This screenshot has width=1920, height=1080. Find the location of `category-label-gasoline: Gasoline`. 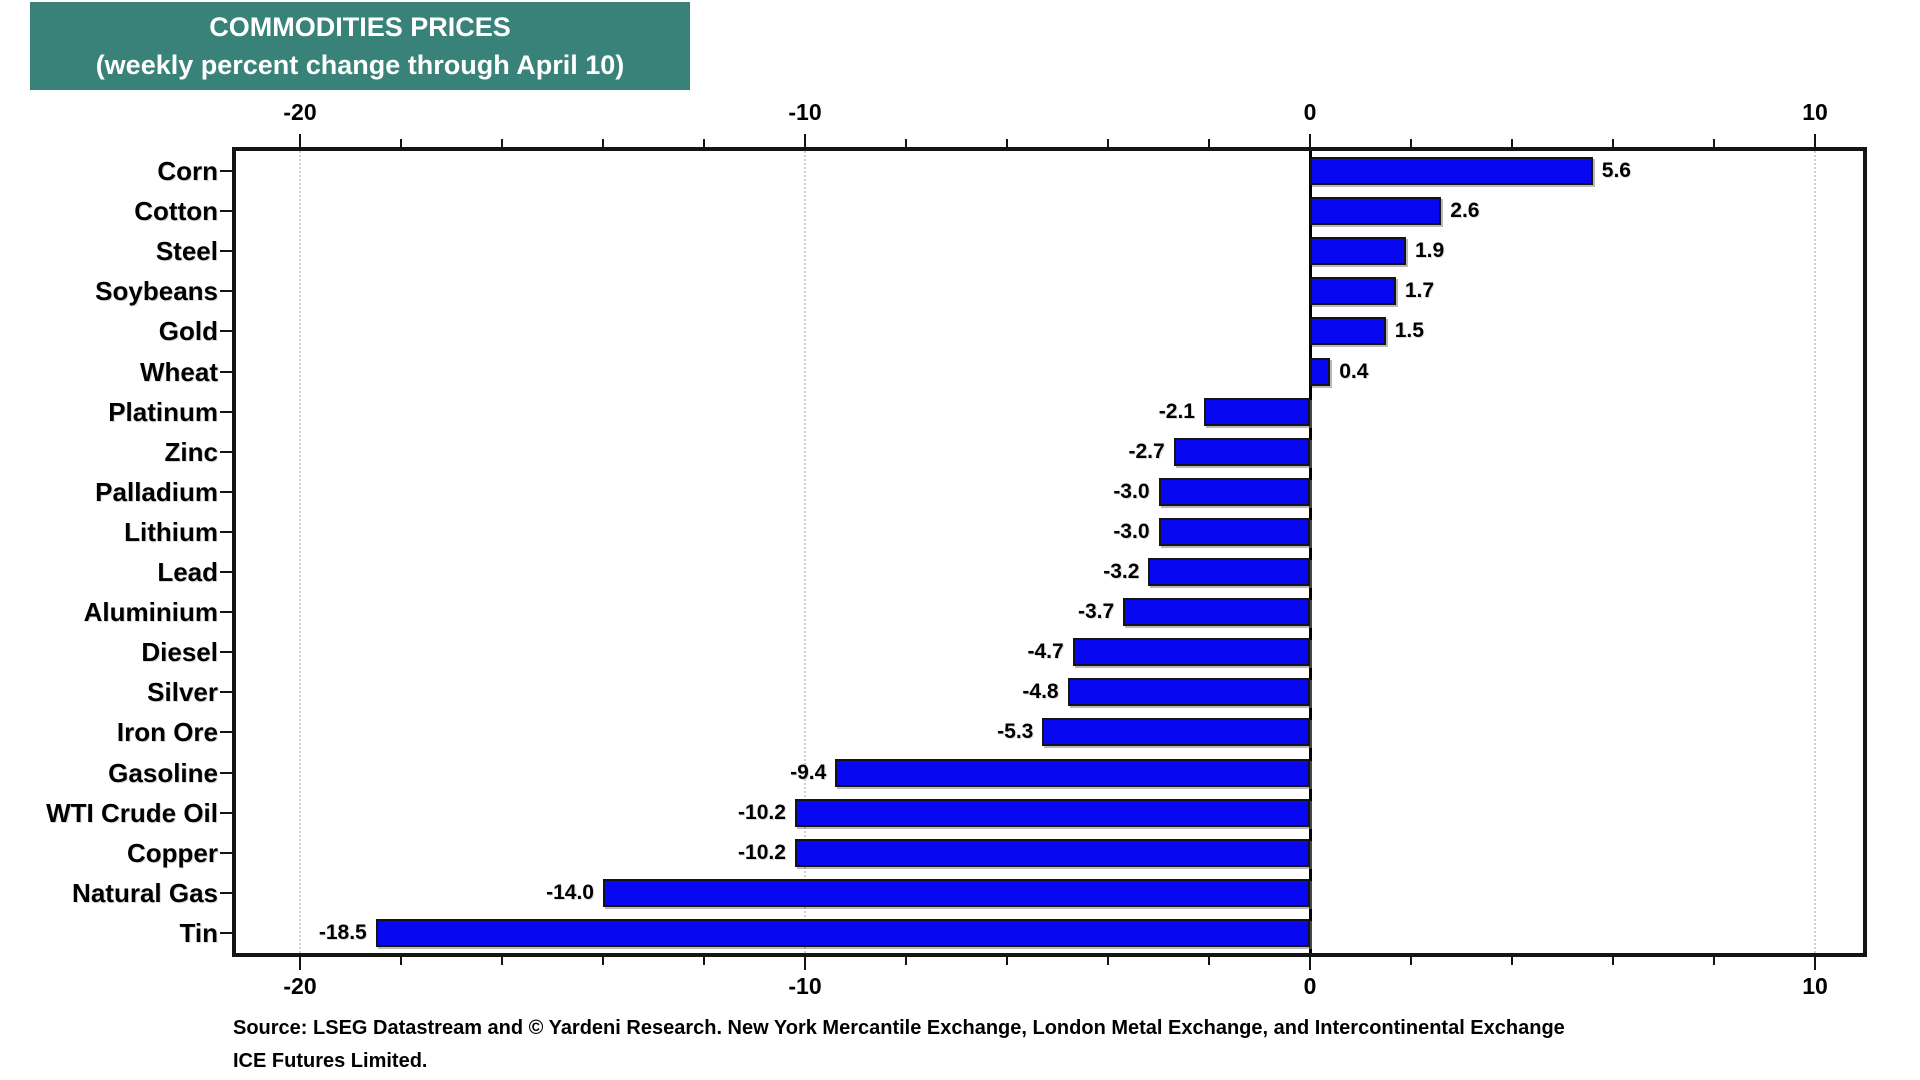

category-label-gasoline: Gasoline is located at coordinates (163, 772).